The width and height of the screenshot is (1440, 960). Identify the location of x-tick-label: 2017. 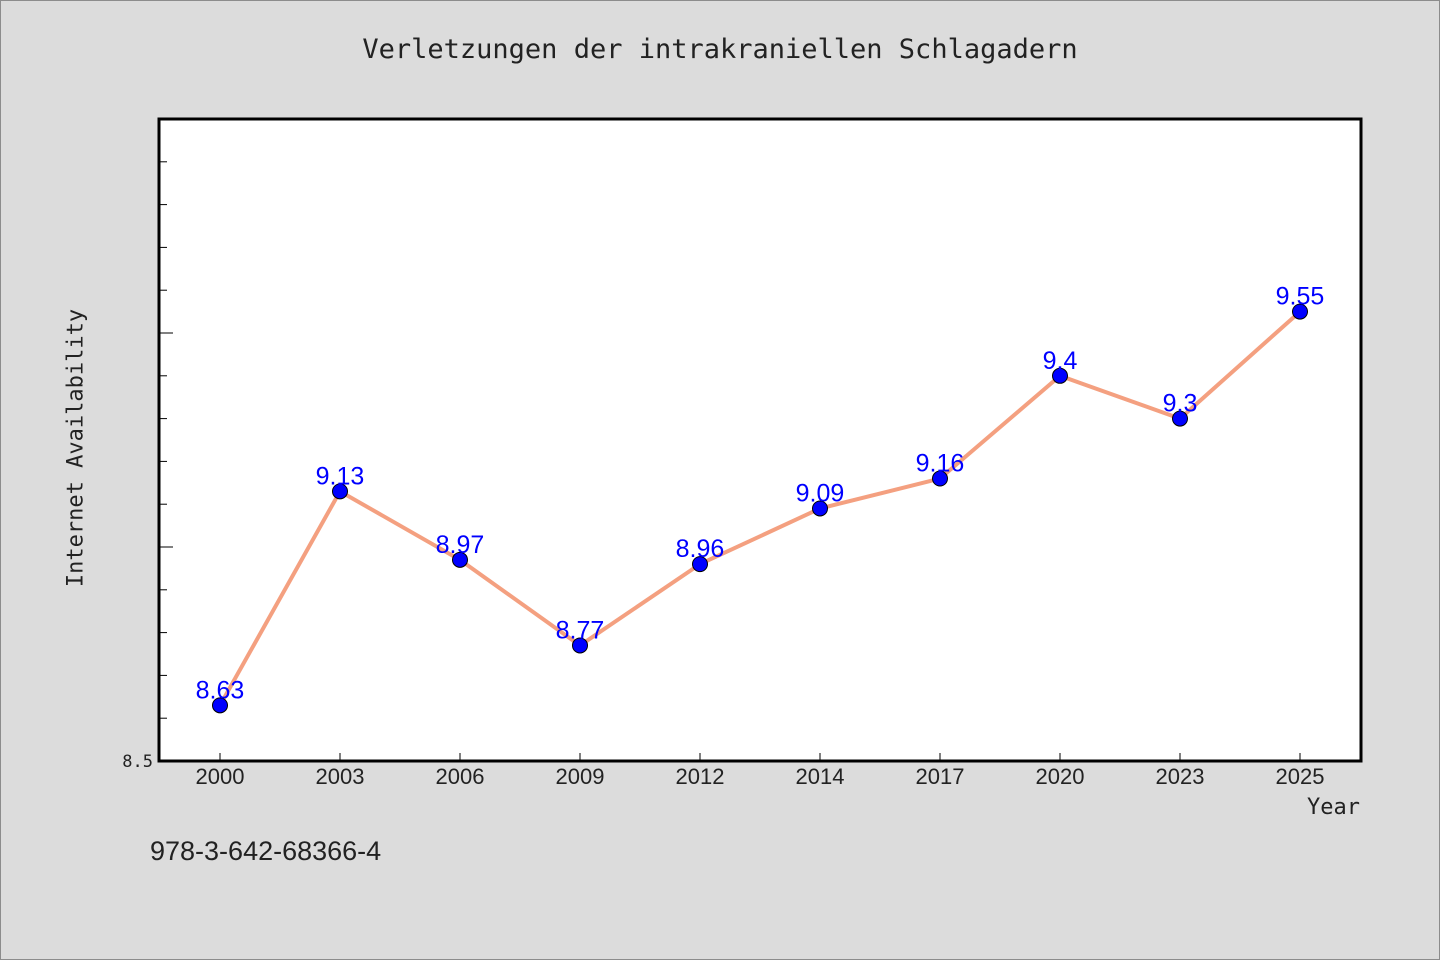
(940, 776).